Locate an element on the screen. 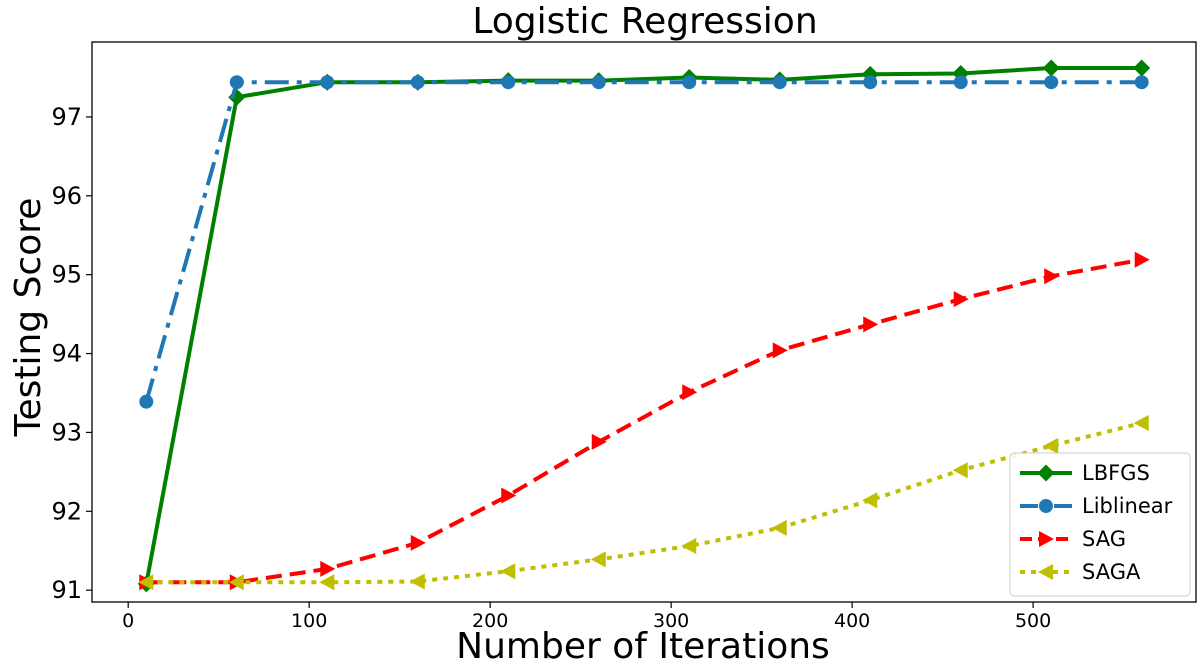 This screenshot has height=664, width=1200. y-tick-label: 96 is located at coordinates (66, 196).